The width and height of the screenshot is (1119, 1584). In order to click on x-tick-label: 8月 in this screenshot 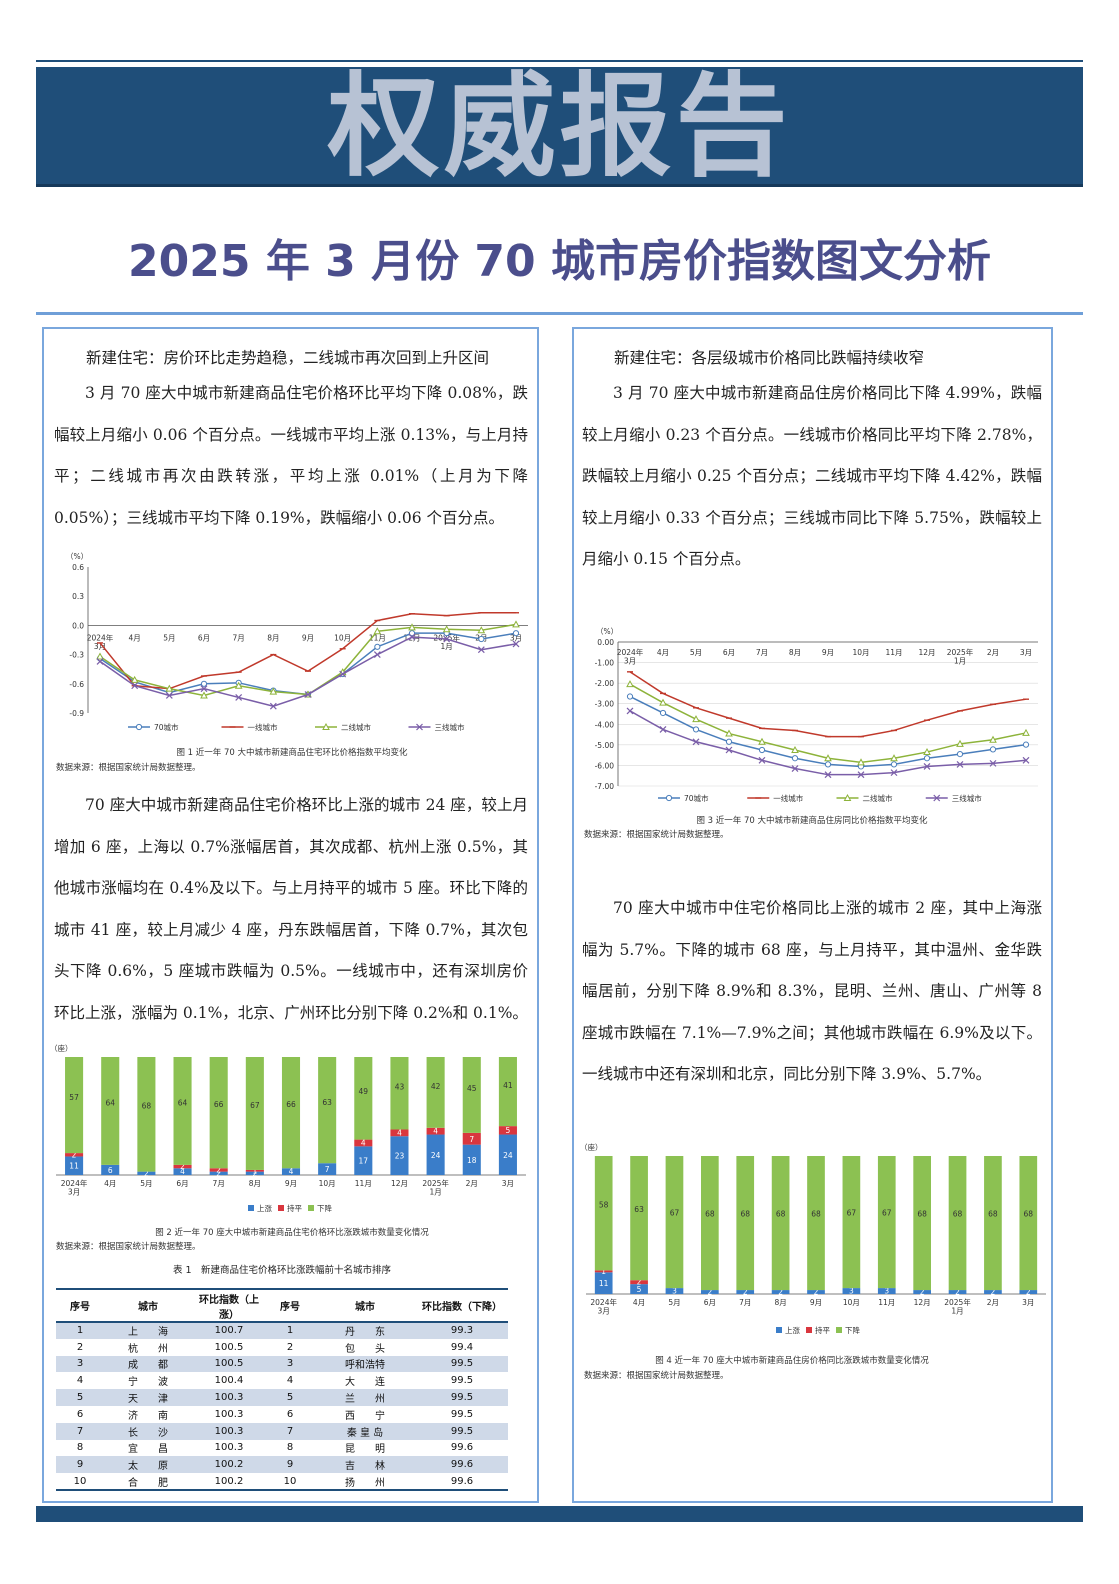, I will do `click(273, 637)`.